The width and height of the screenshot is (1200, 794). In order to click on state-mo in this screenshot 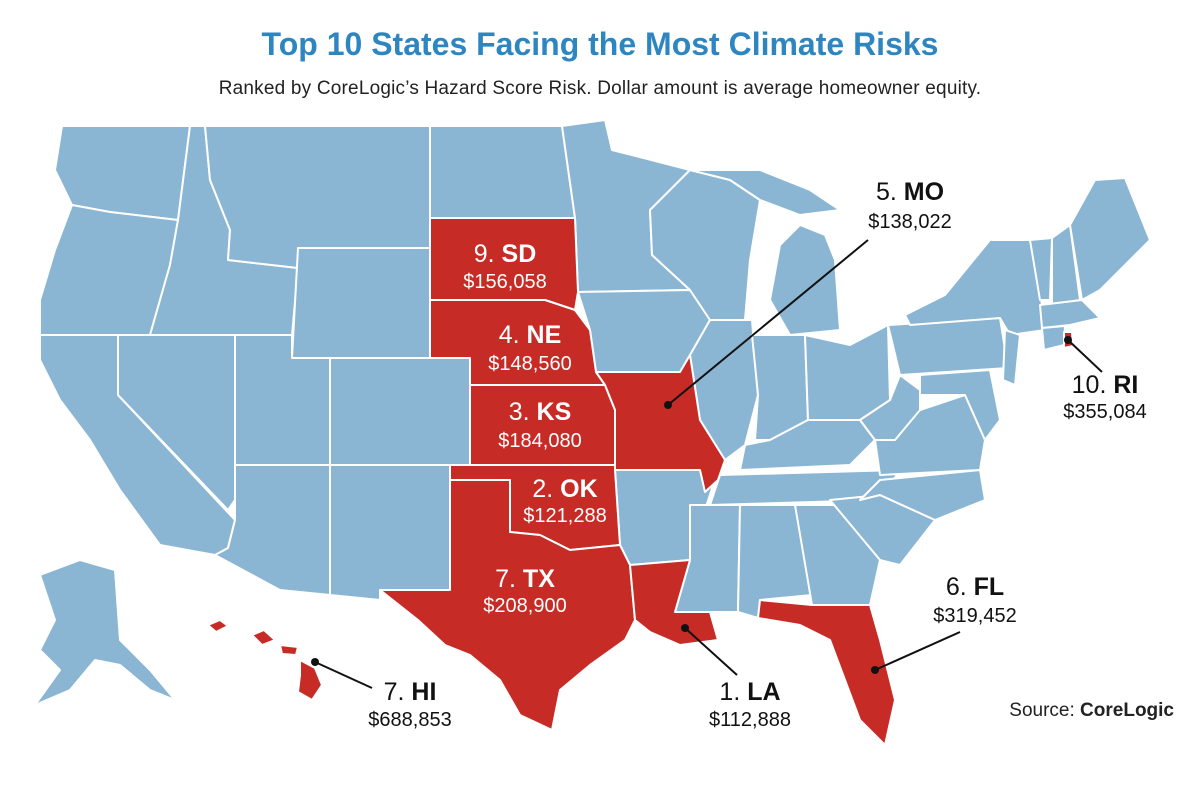, I will do `click(660, 423)`.